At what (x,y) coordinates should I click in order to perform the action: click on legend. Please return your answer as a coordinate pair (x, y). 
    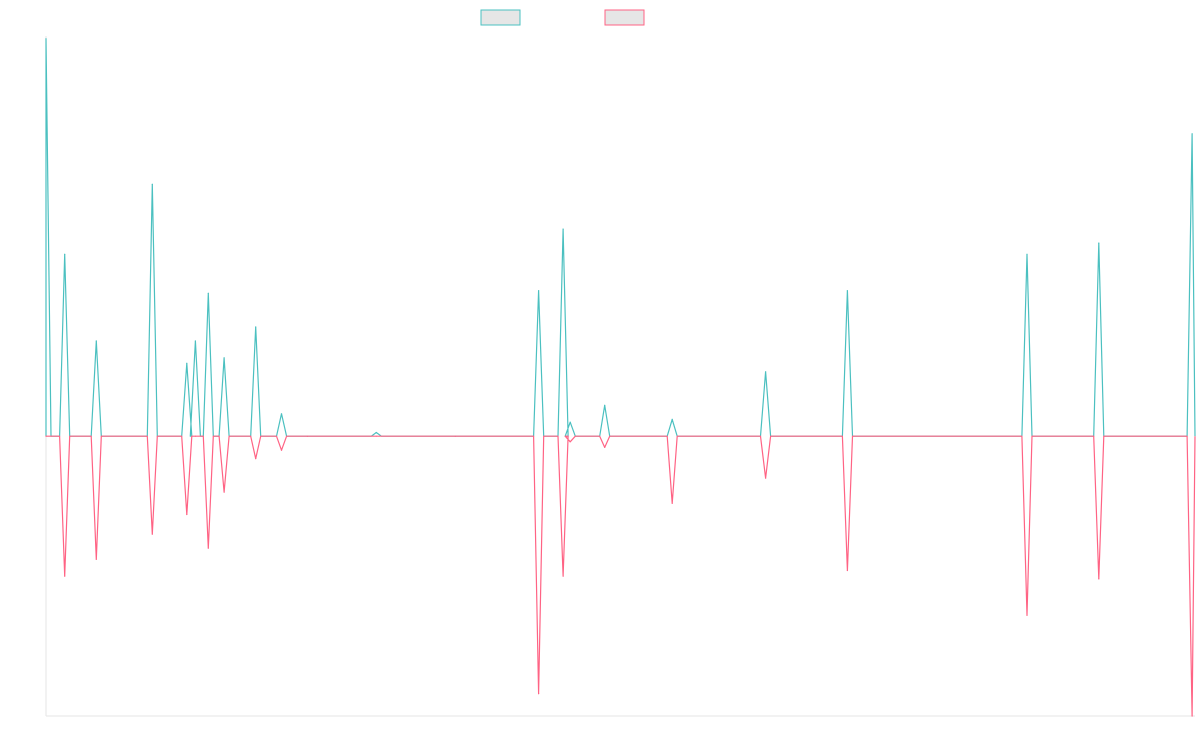
    Looking at the image, I should click on (562, 17).